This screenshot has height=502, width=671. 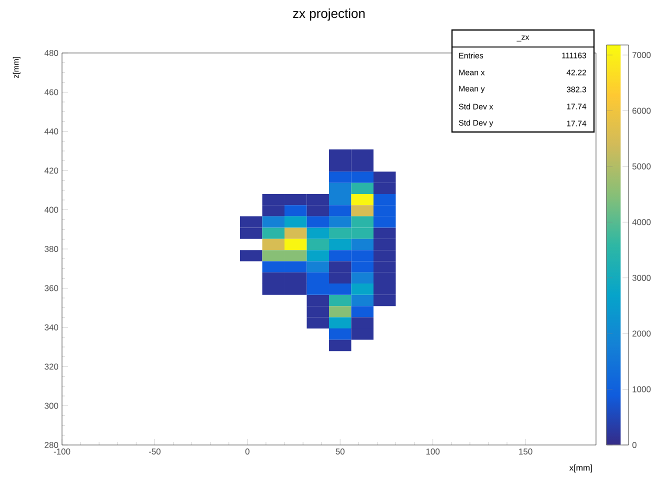 I want to click on annotation: 42.22, so click(x=576, y=73).